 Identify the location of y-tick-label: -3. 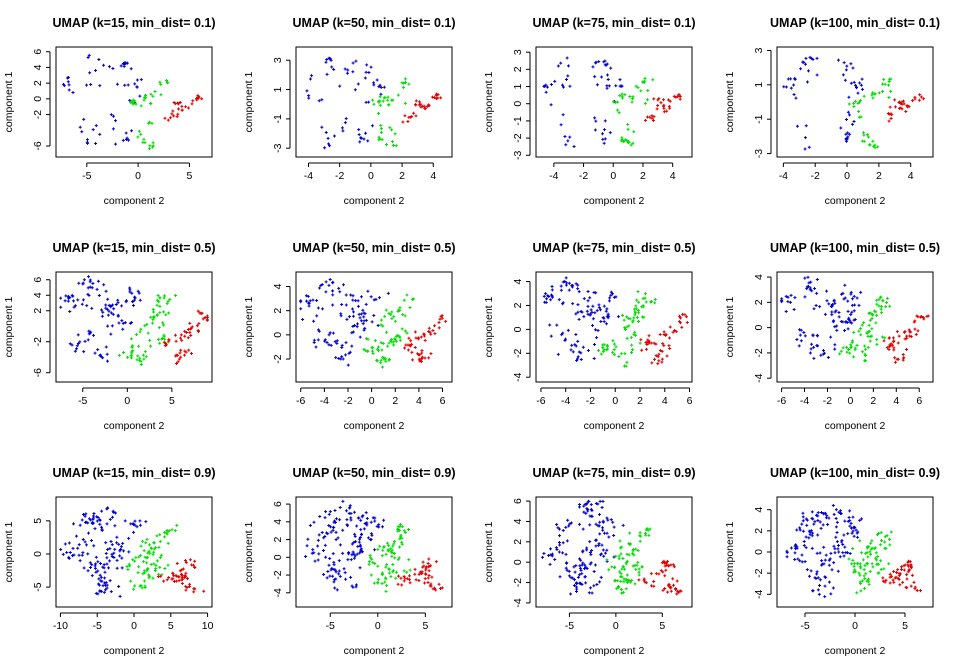
(518, 154).